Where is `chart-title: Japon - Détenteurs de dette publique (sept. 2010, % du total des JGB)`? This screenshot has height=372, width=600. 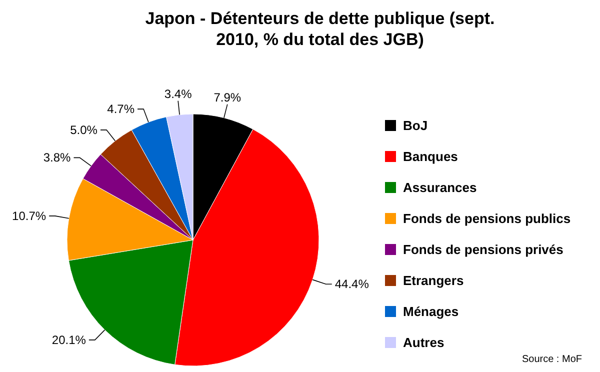 chart-title: Japon - Détenteurs de dette publique (sept. 2010, % du total des JGB) is located at coordinates (320, 29).